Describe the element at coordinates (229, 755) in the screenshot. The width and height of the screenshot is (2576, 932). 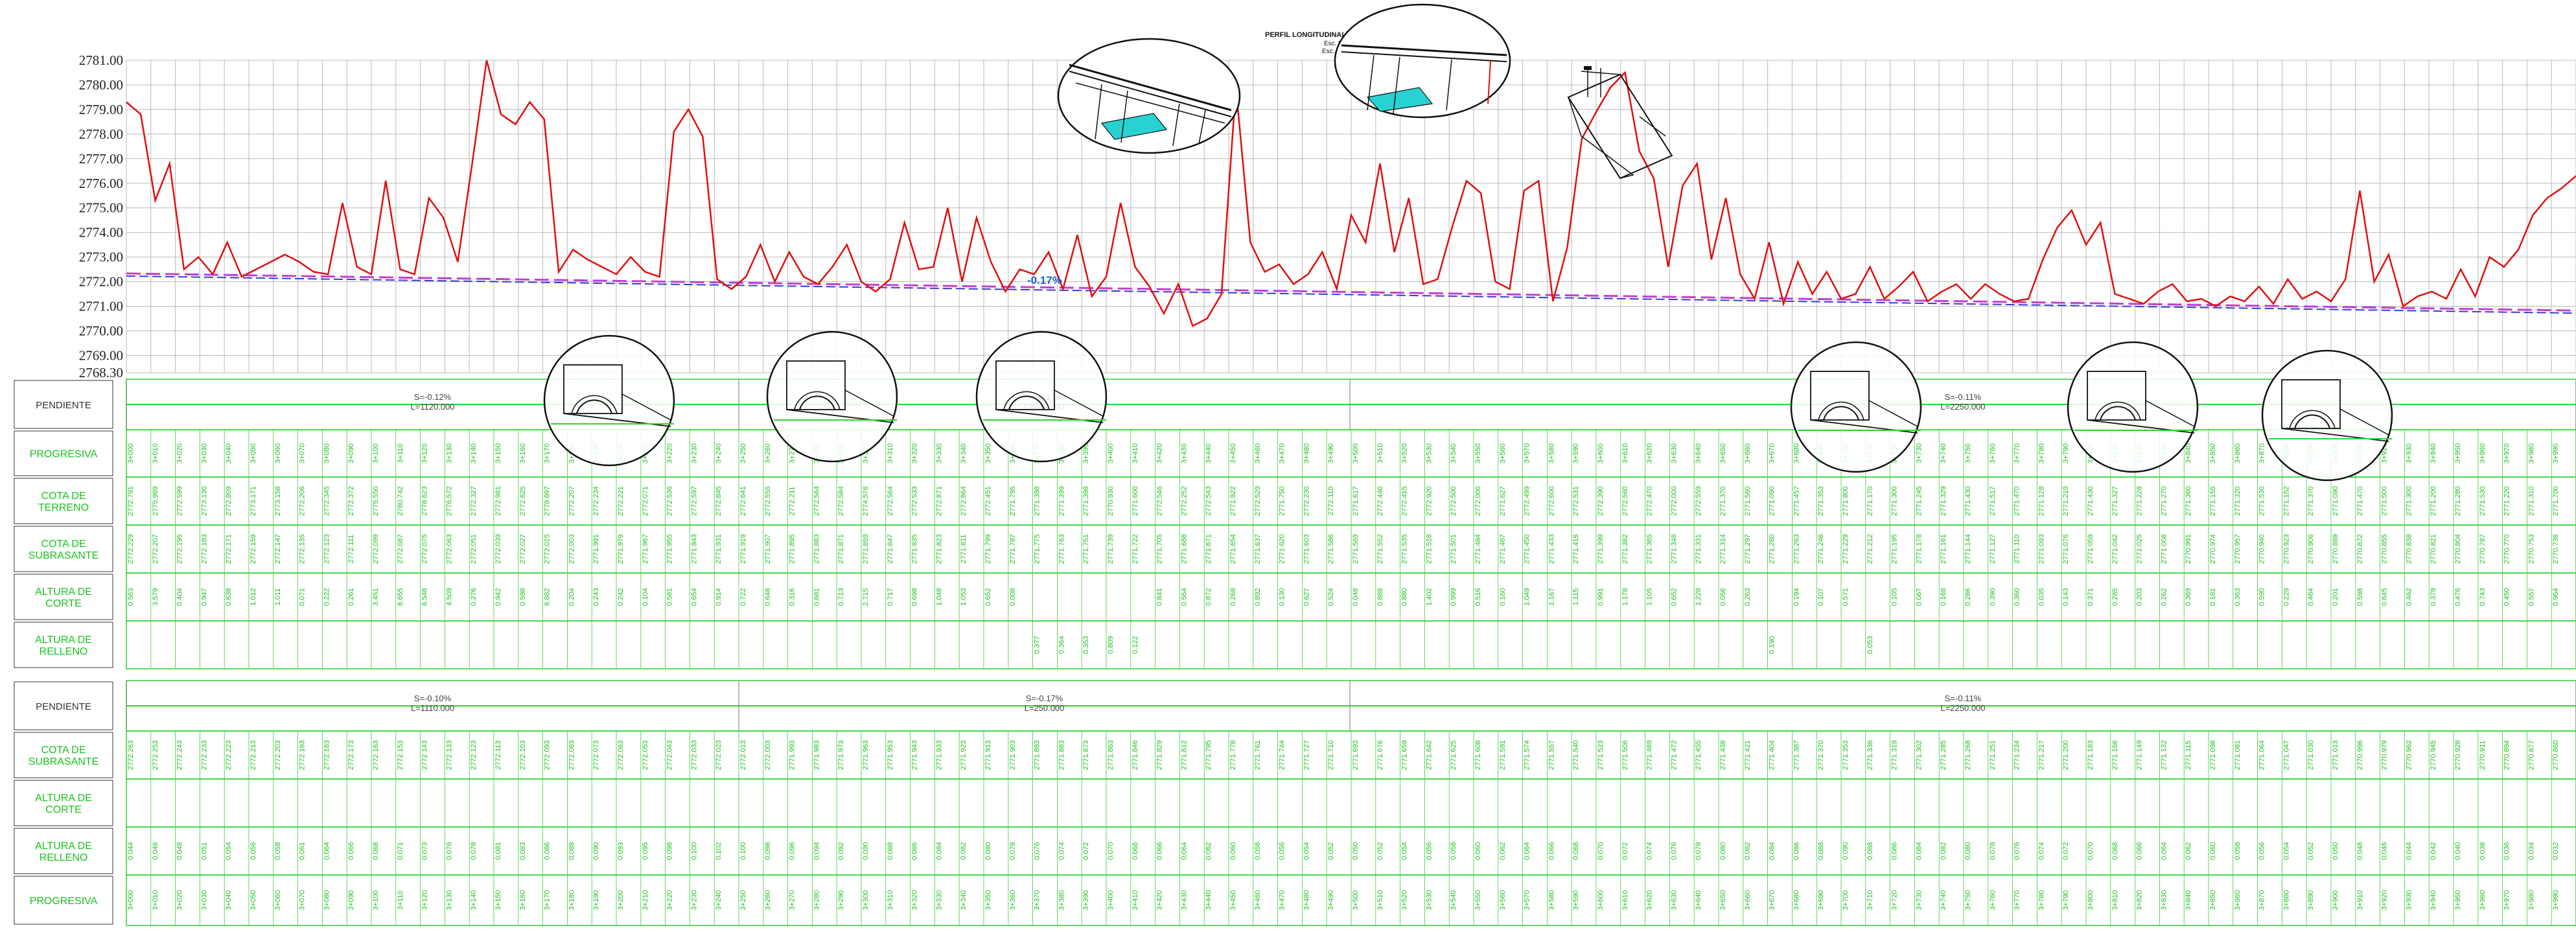
I see `cota-subrasante-b-value: 2772.223` at that location.